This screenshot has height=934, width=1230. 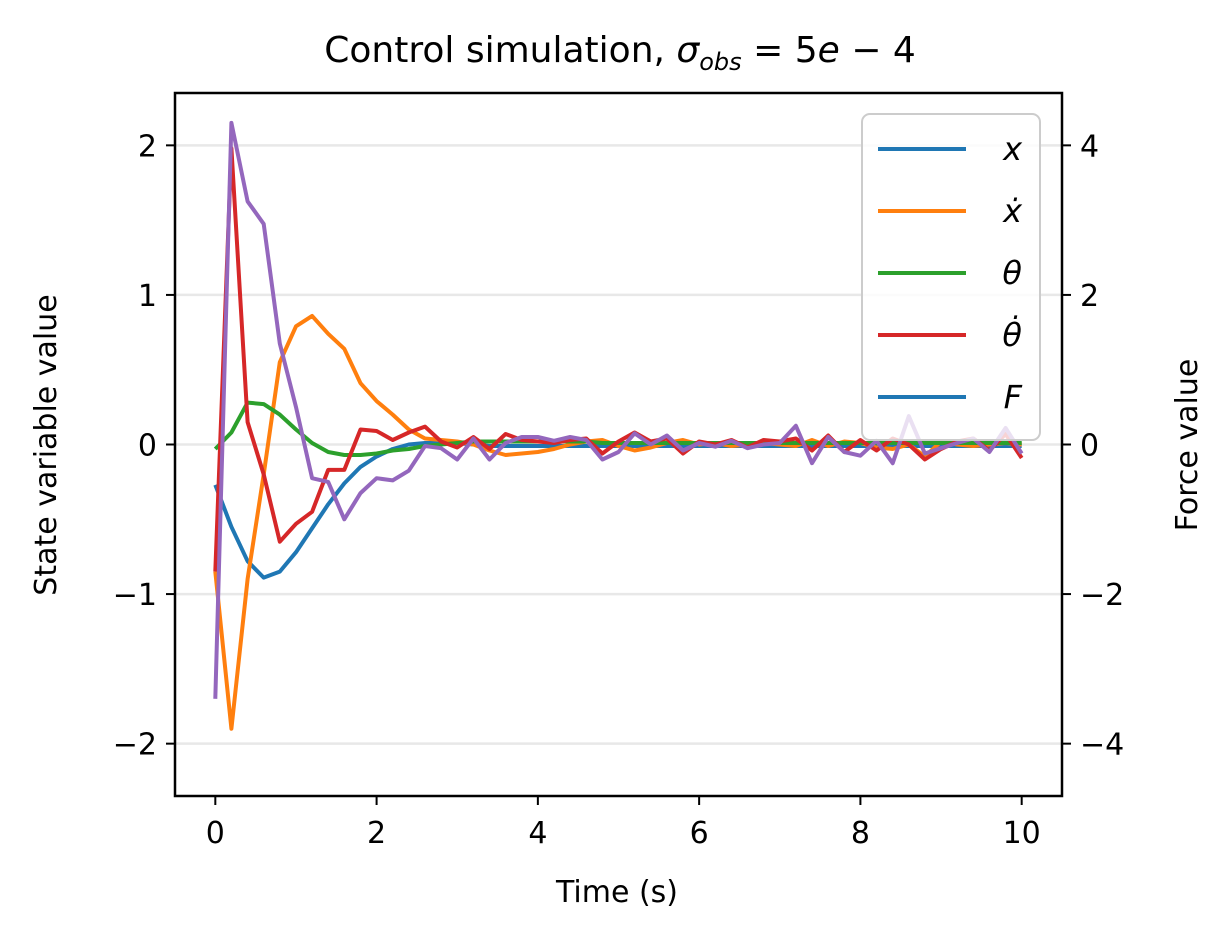 What do you see at coordinates (1022, 833) in the screenshot?
I see `x-tick-label: 10` at bounding box center [1022, 833].